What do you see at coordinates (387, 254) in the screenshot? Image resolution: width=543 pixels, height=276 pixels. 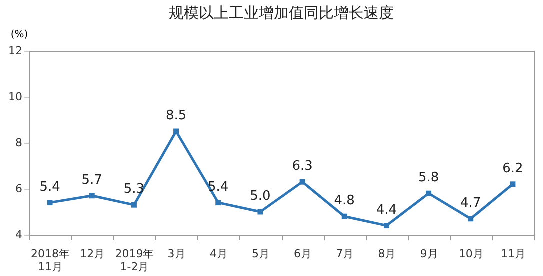 I see `x-tick-label: 8月` at bounding box center [387, 254].